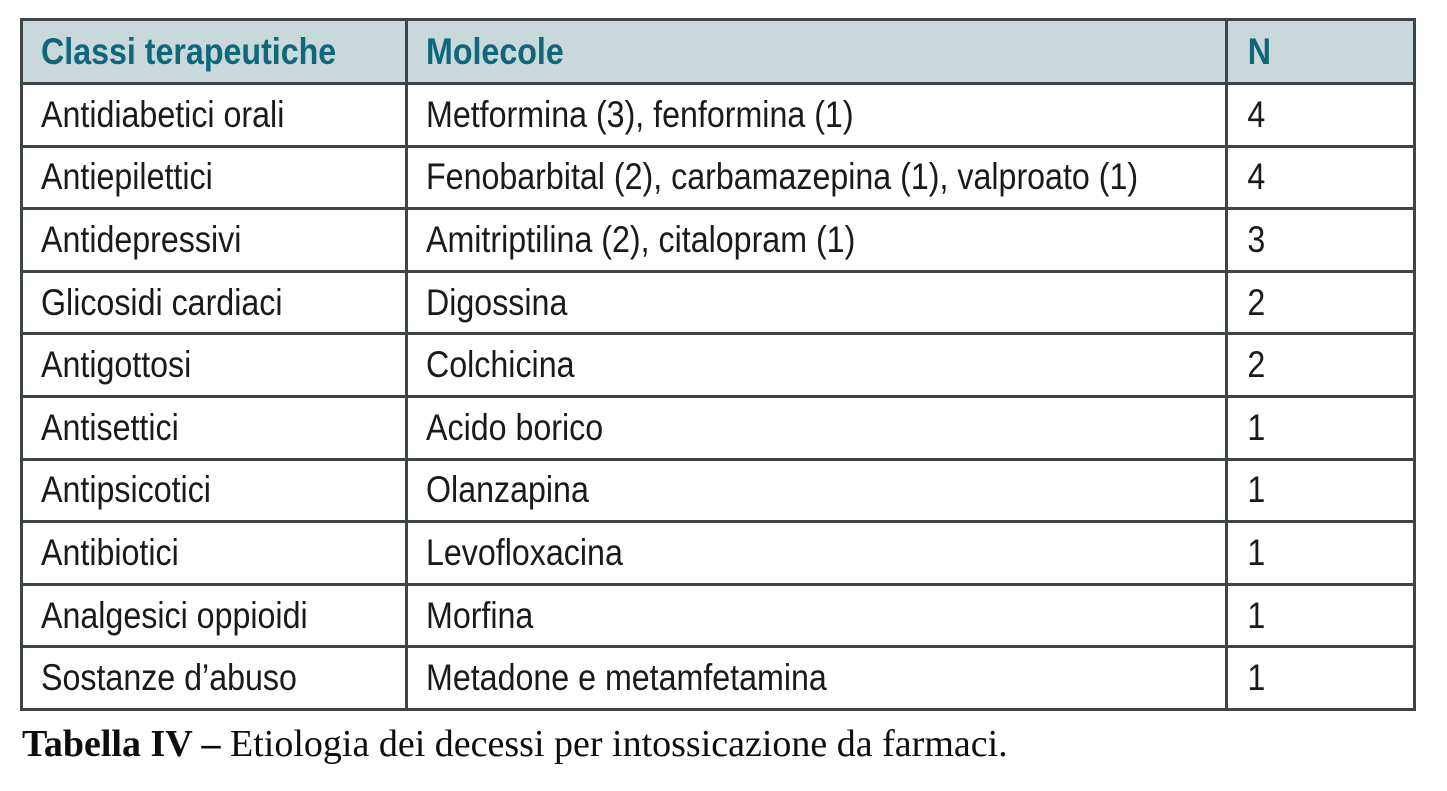 The image size is (1447, 791). What do you see at coordinates (121, 744) in the screenshot?
I see `caption-label: Tabella IV –` at bounding box center [121, 744].